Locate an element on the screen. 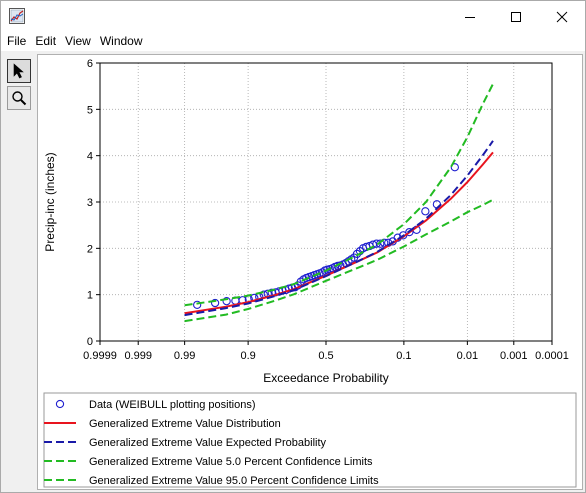 This screenshot has width=586, height=493. maximize-button is located at coordinates (516, 16).